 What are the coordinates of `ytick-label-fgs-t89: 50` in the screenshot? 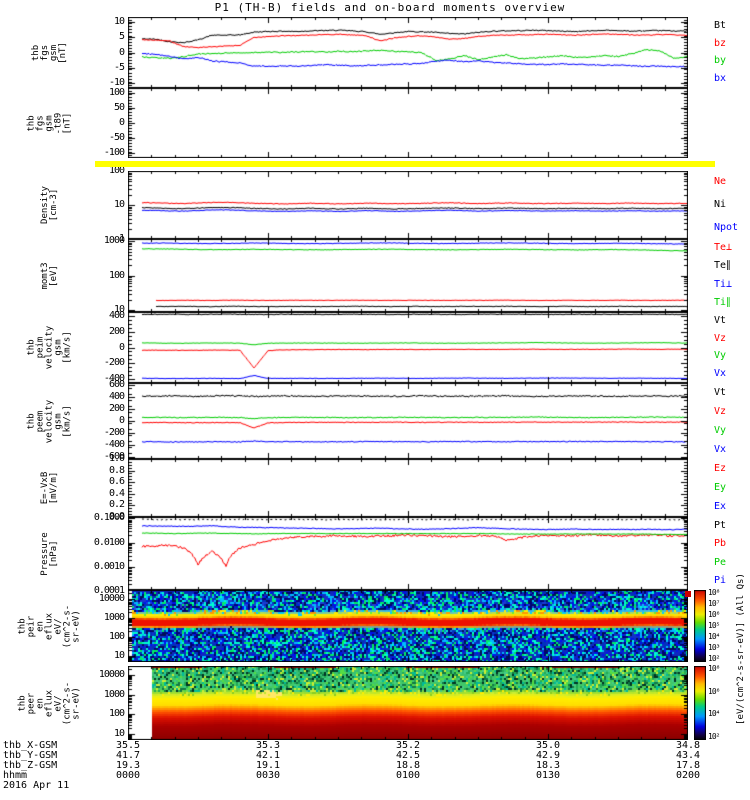 It's located at (119, 107).